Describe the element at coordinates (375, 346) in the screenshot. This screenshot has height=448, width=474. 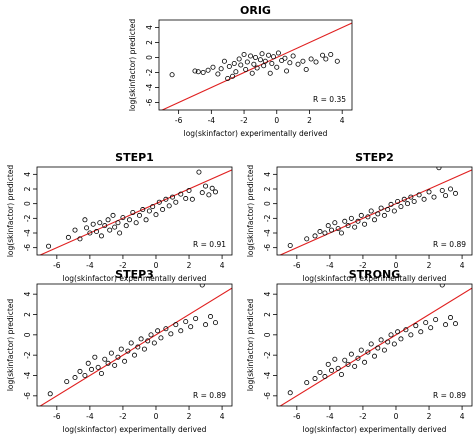
I see `reference-line` at that location.